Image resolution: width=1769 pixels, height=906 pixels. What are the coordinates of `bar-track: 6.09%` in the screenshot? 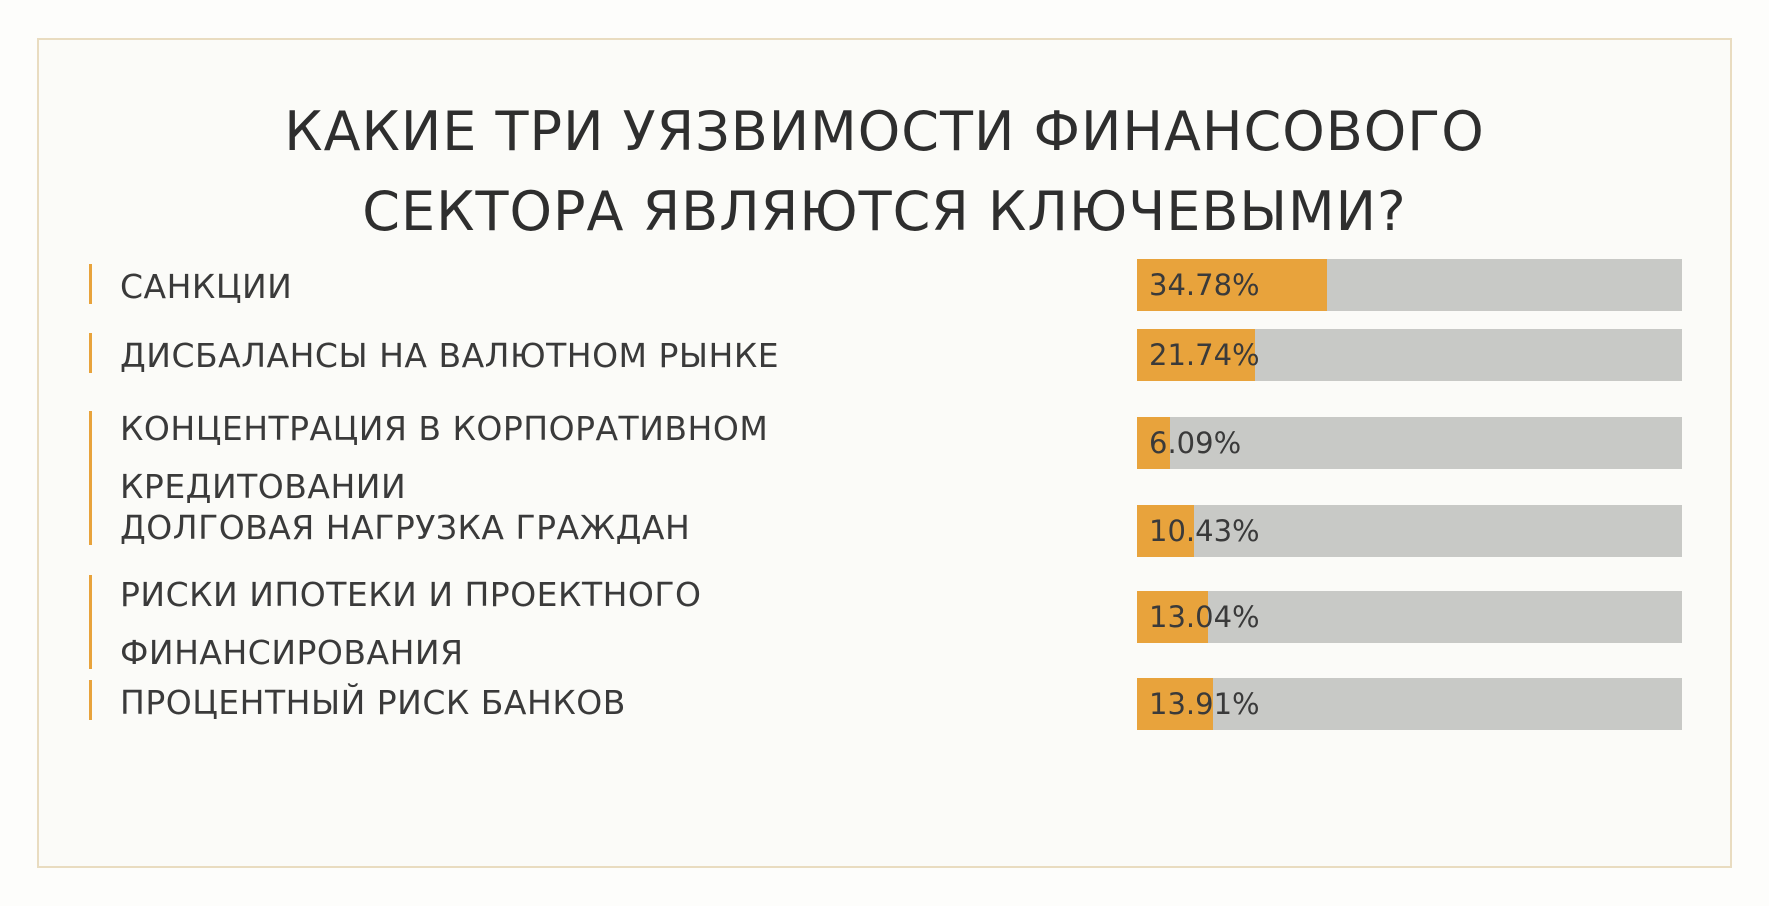 It's located at (1409, 443).